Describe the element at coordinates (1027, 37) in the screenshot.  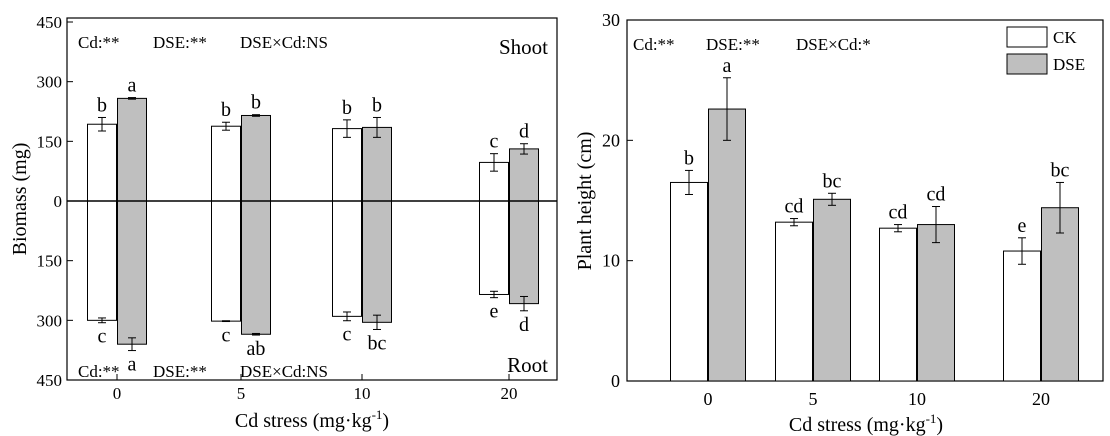
I see `legend-swatch-ck` at that location.